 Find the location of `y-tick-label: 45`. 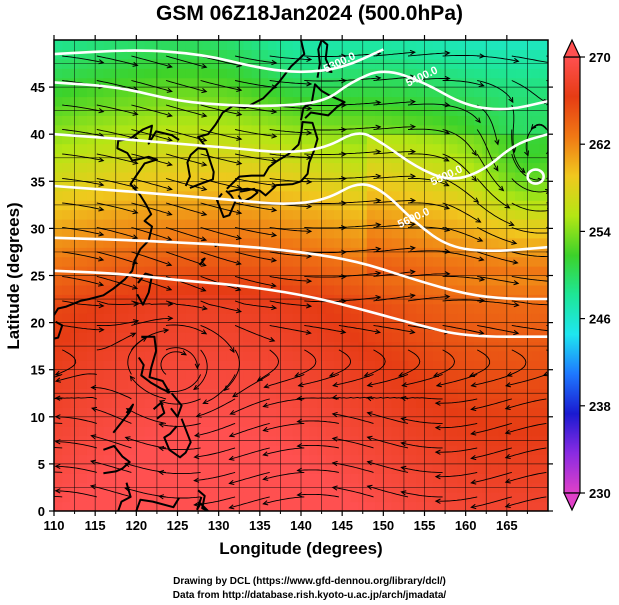

y-tick-label: 45 is located at coordinates (38, 87).